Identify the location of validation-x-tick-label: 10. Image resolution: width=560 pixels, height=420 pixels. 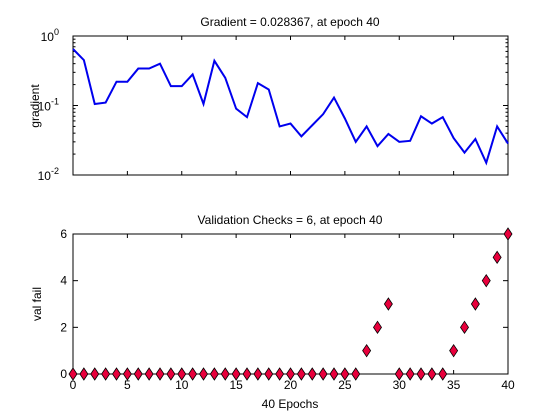
(182, 385).